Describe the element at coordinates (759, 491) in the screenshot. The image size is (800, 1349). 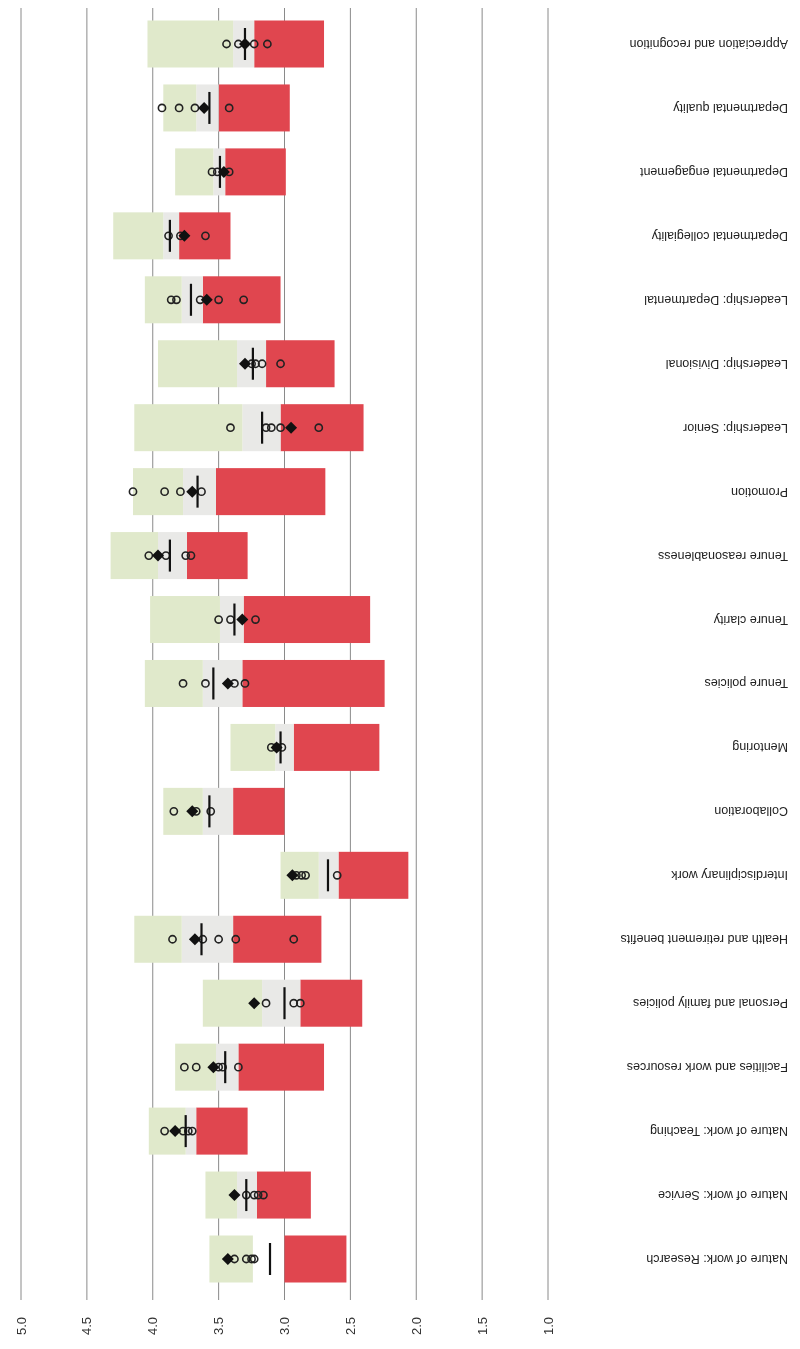
I see `y-tick-label: Promotion` at that location.